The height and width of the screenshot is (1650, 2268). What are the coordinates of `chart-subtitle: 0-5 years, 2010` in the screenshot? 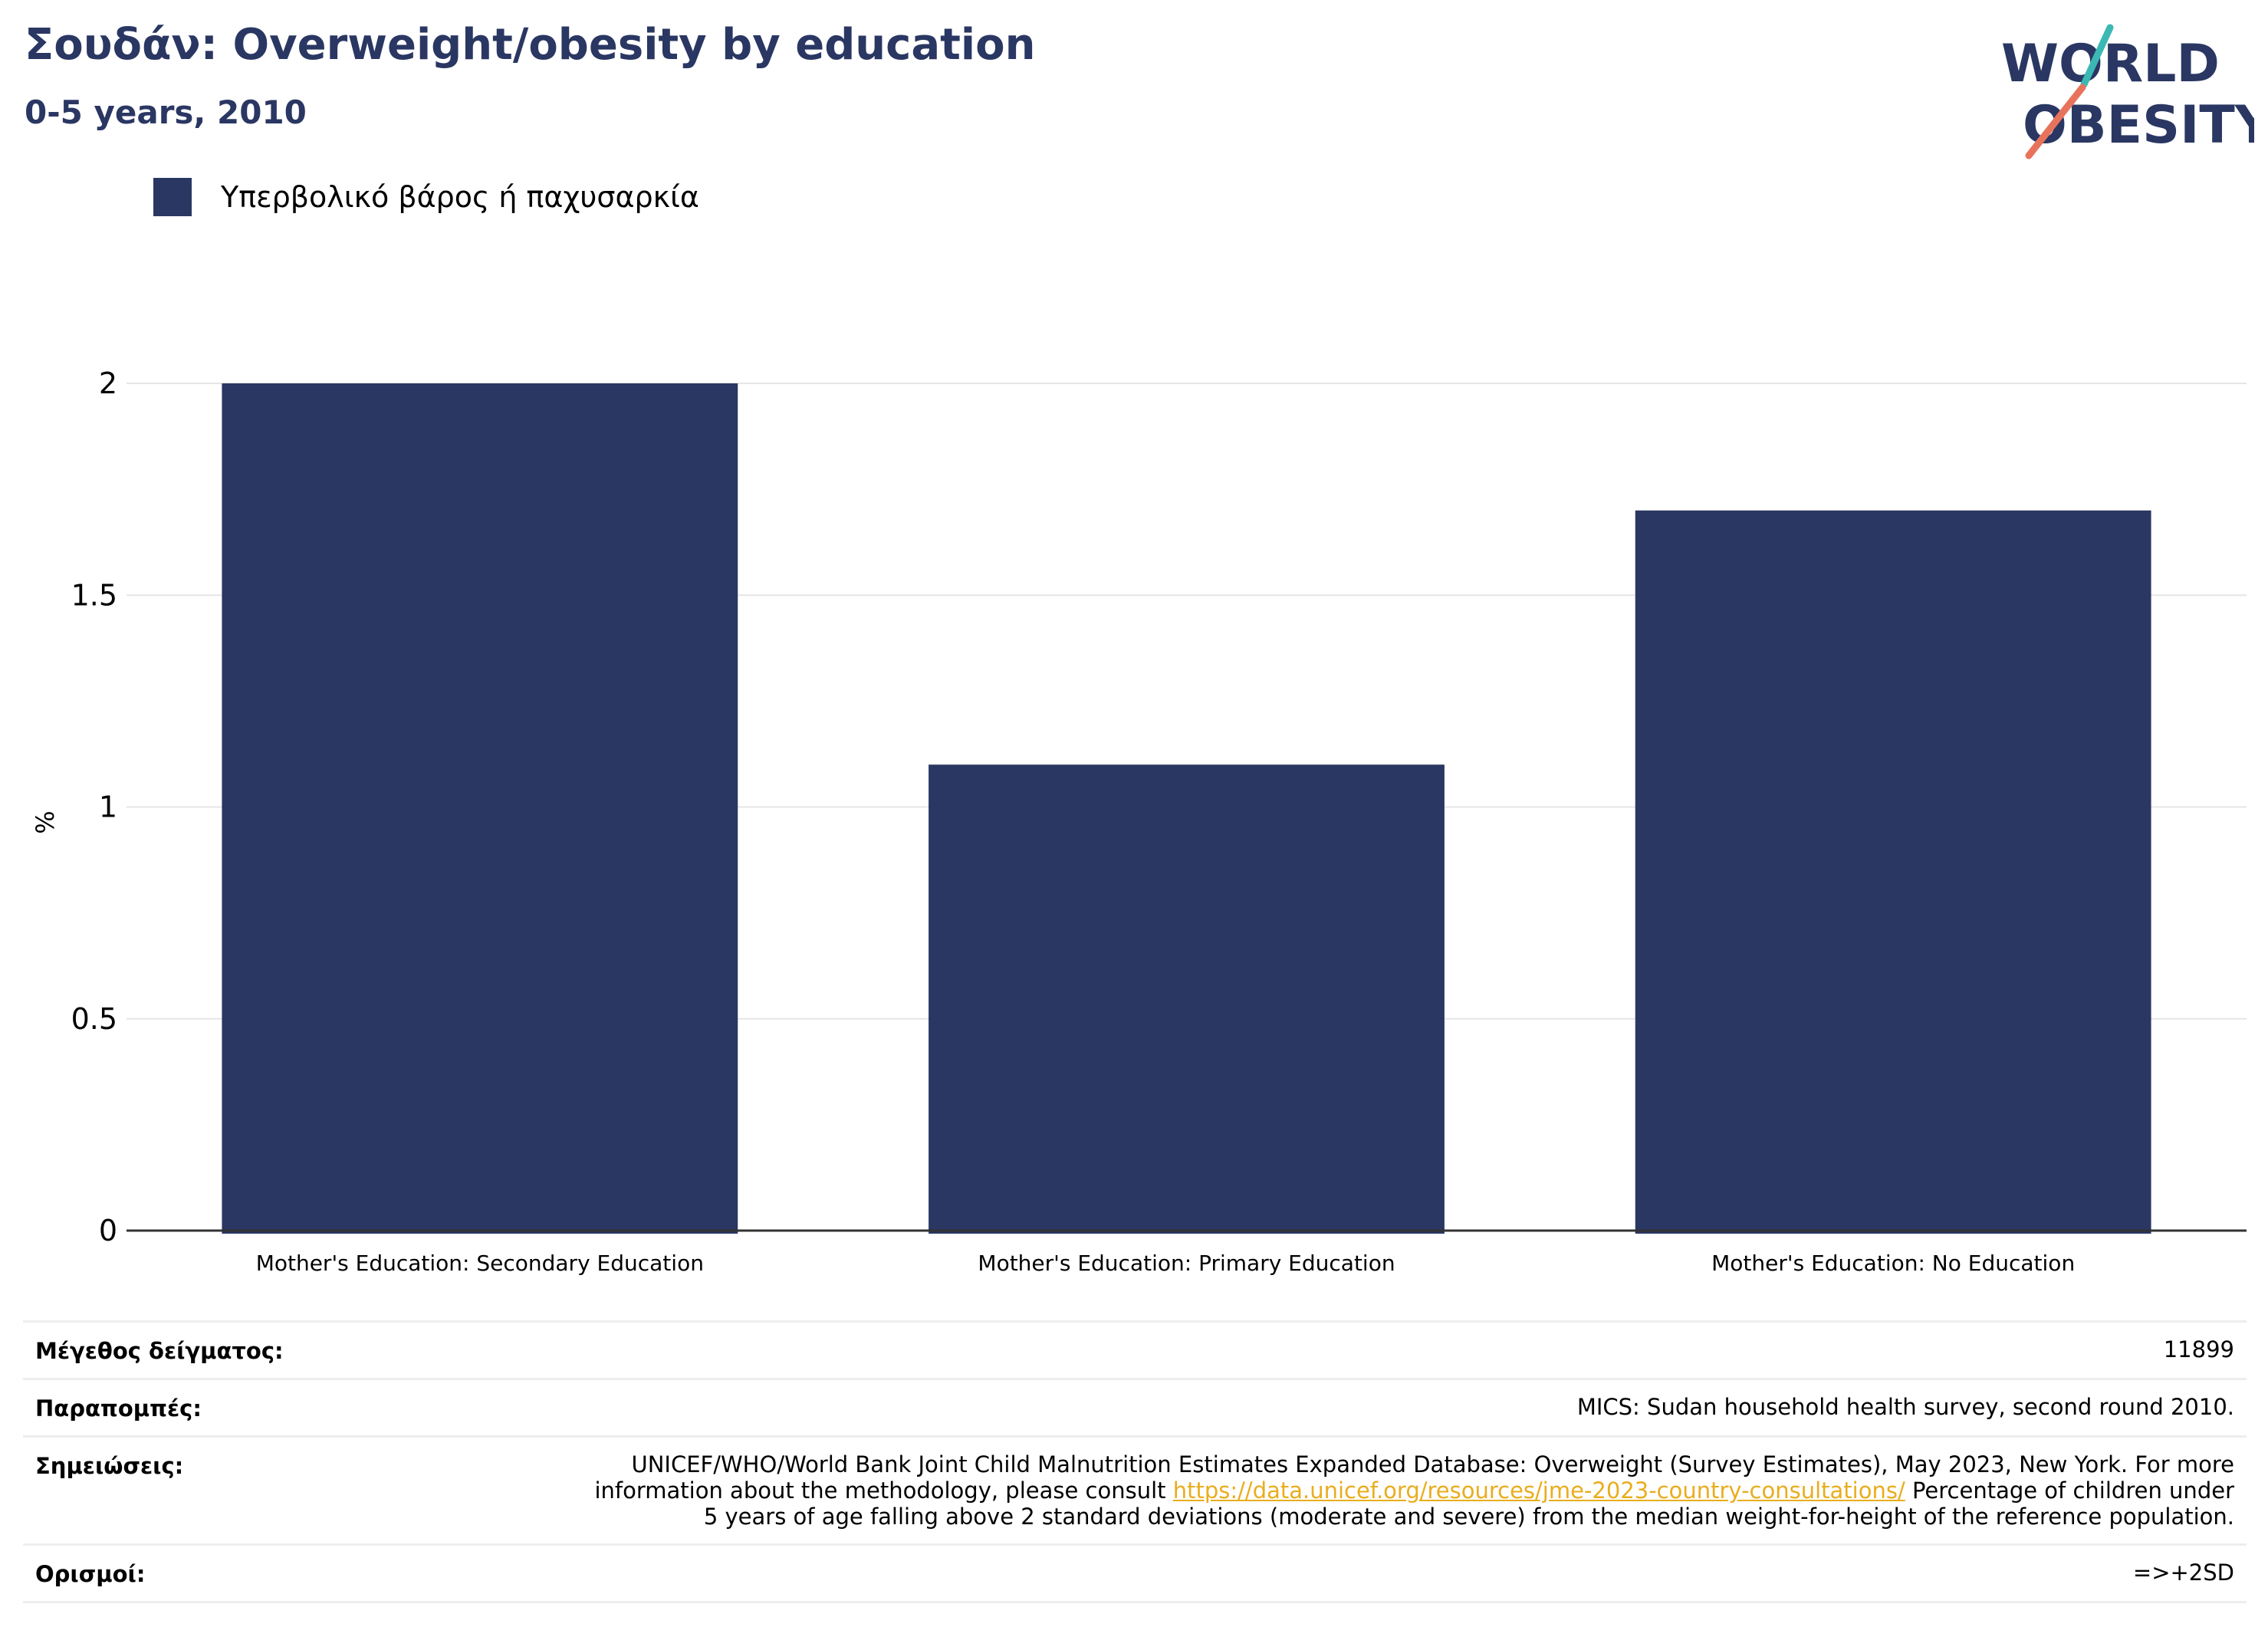 It's located at (166, 112).